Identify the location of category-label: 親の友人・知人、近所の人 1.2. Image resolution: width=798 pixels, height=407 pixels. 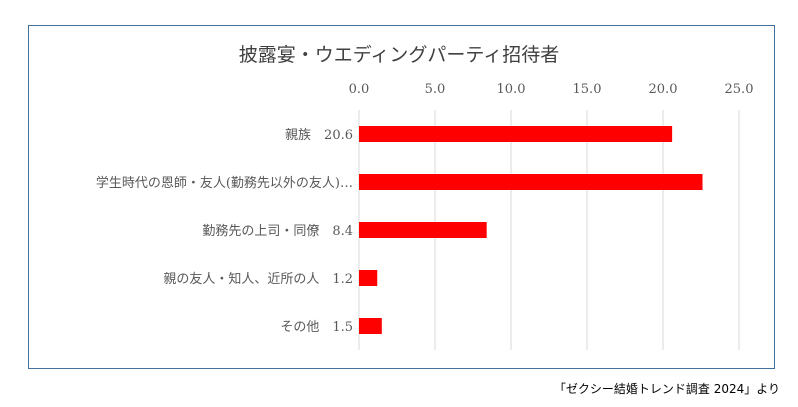
(258, 279).